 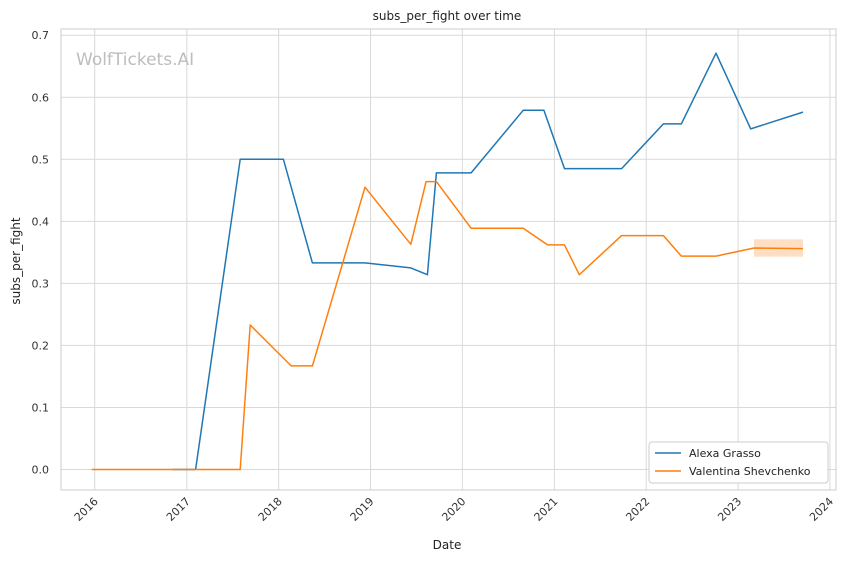 I want to click on legend: Alexa Grasso Valentina Shevchenko, so click(x=738, y=462).